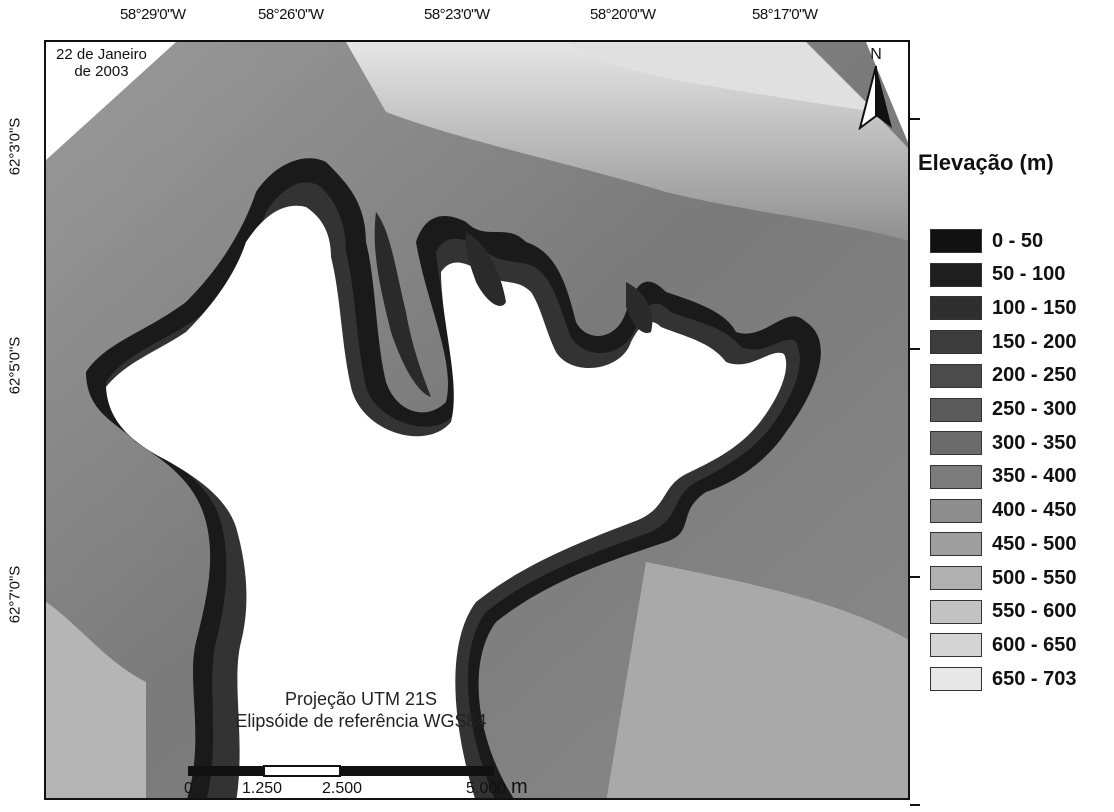 The height and width of the screenshot is (812, 1114). I want to click on legend-item: 350 - 400, so click(1003, 477).